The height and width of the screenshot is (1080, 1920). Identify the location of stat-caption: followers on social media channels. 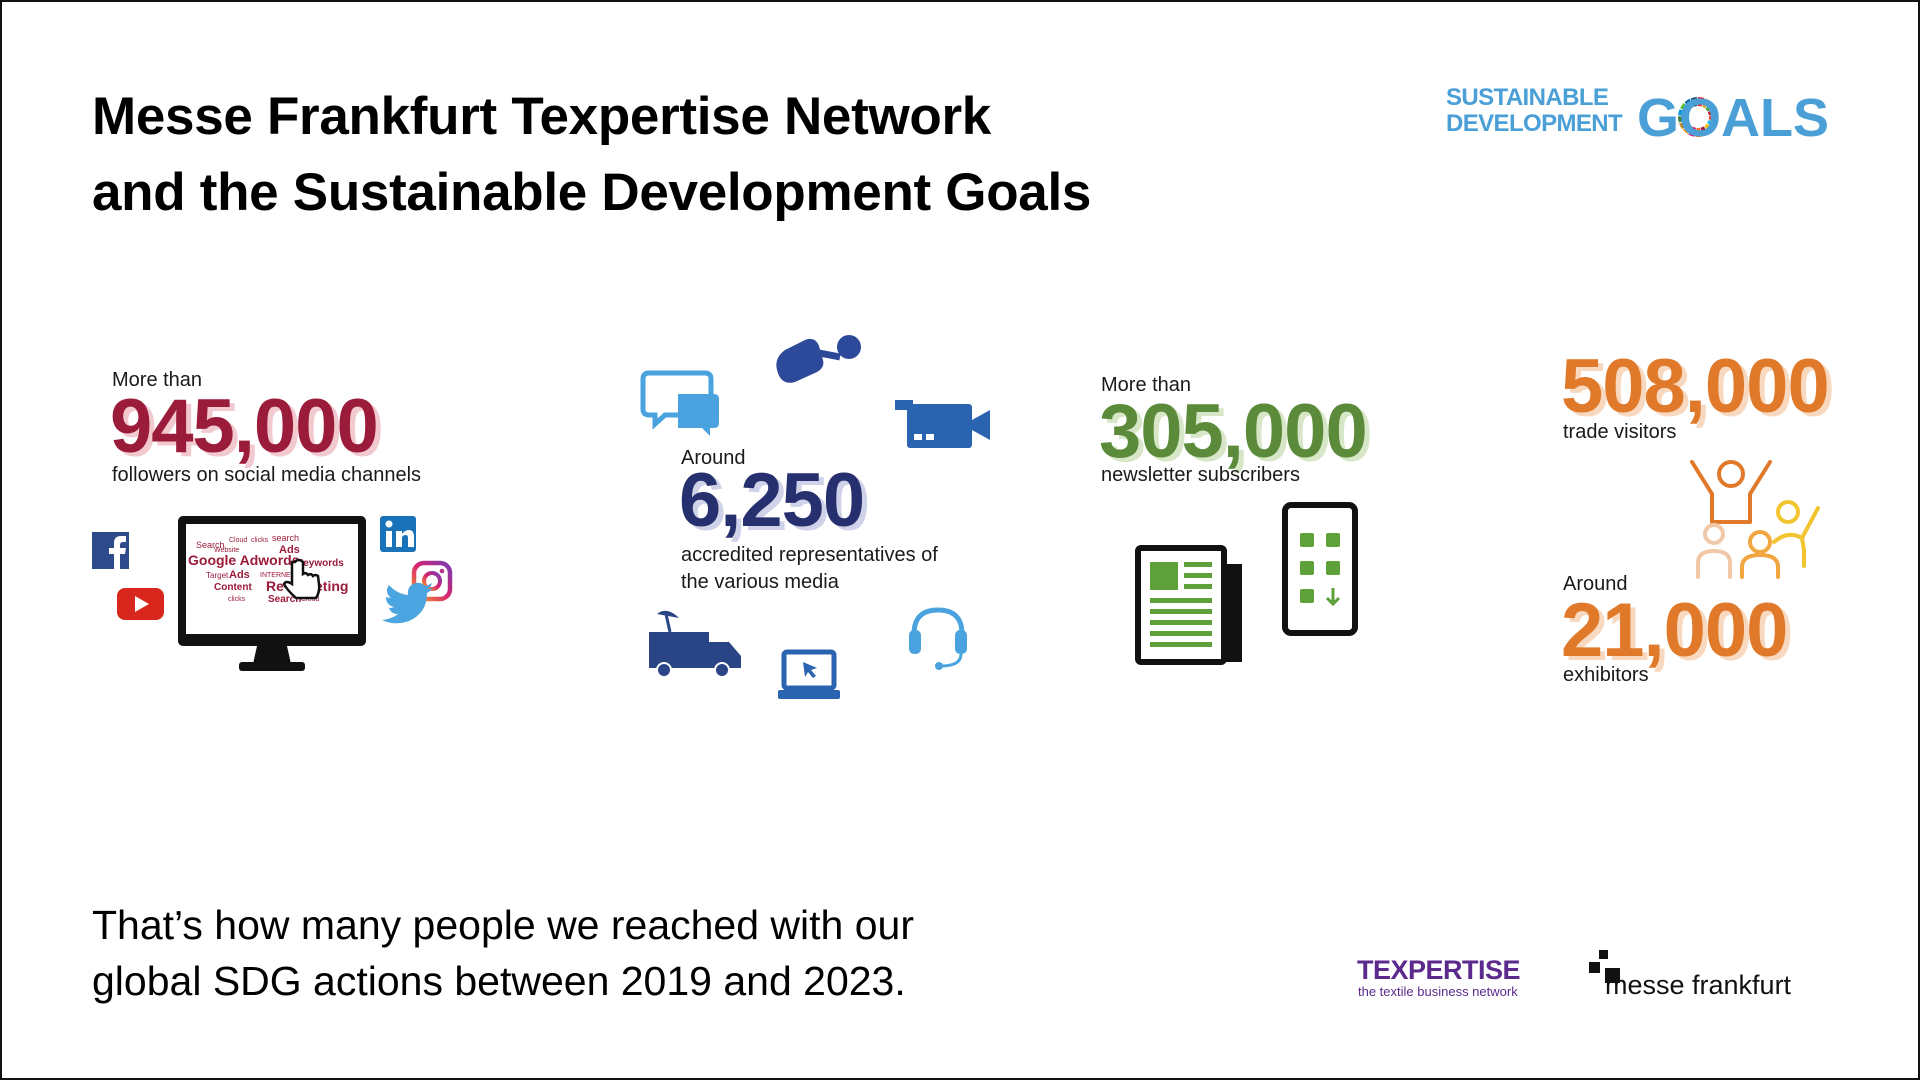
(267, 475).